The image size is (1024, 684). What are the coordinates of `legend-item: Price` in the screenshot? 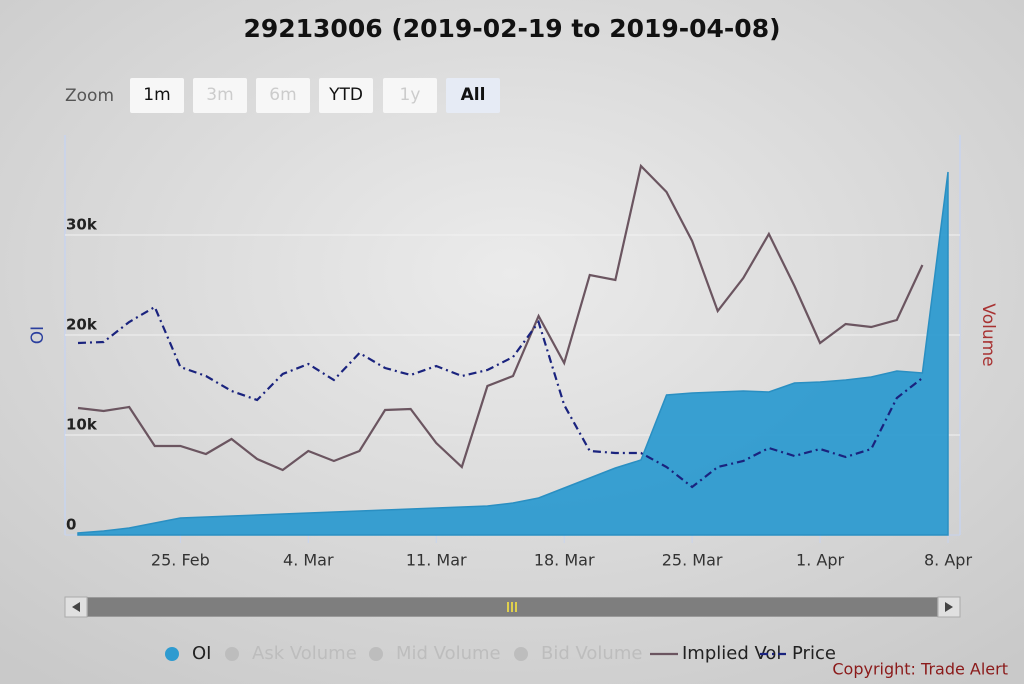 It's located at (798, 653).